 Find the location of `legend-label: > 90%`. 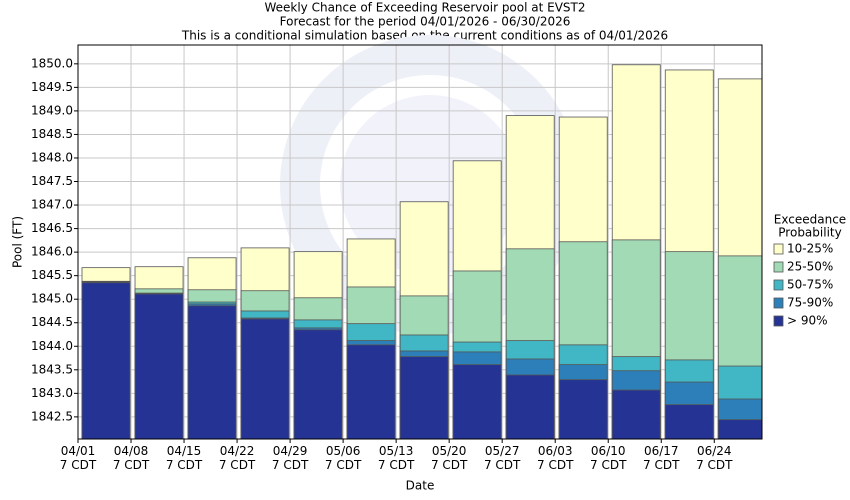

legend-label: > 90% is located at coordinates (807, 321).